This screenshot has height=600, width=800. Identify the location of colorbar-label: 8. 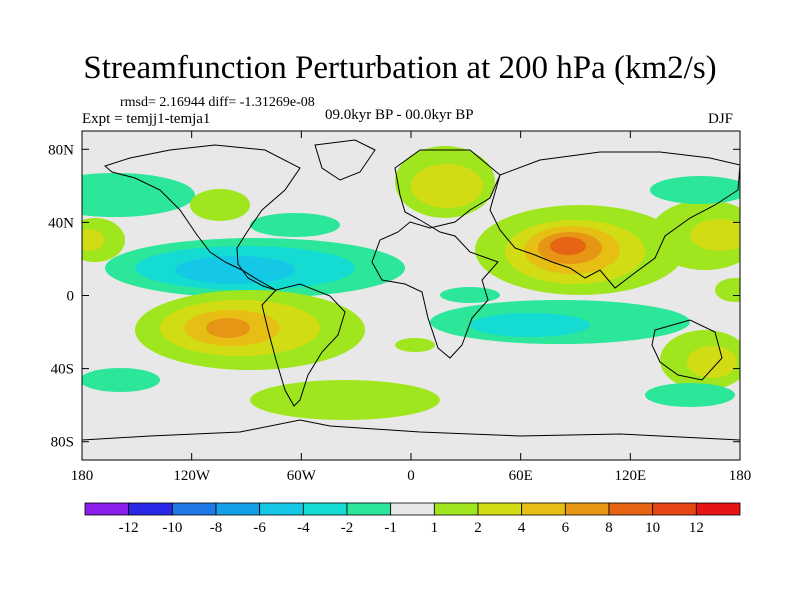
(609, 528).